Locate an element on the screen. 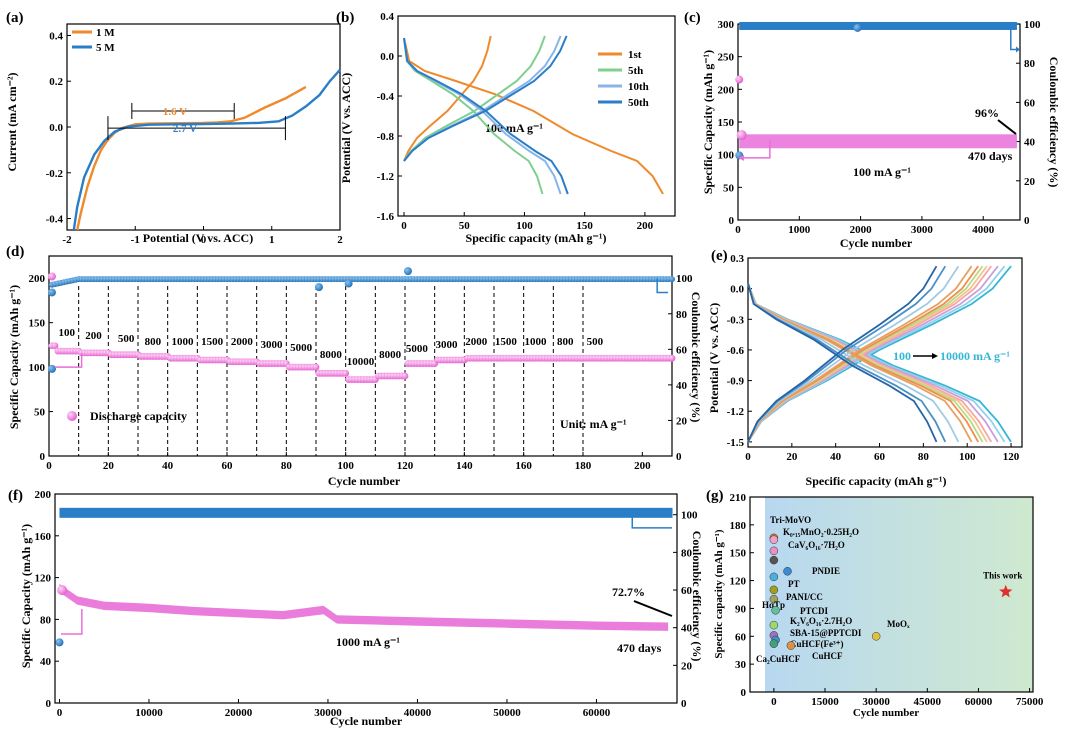 The image size is (1069, 734). panel-f-x-ticklabel: 40000 is located at coordinates (418, 713).